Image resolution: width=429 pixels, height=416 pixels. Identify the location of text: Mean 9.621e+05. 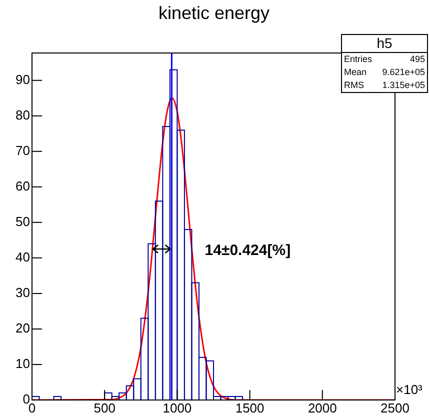
(384, 72).